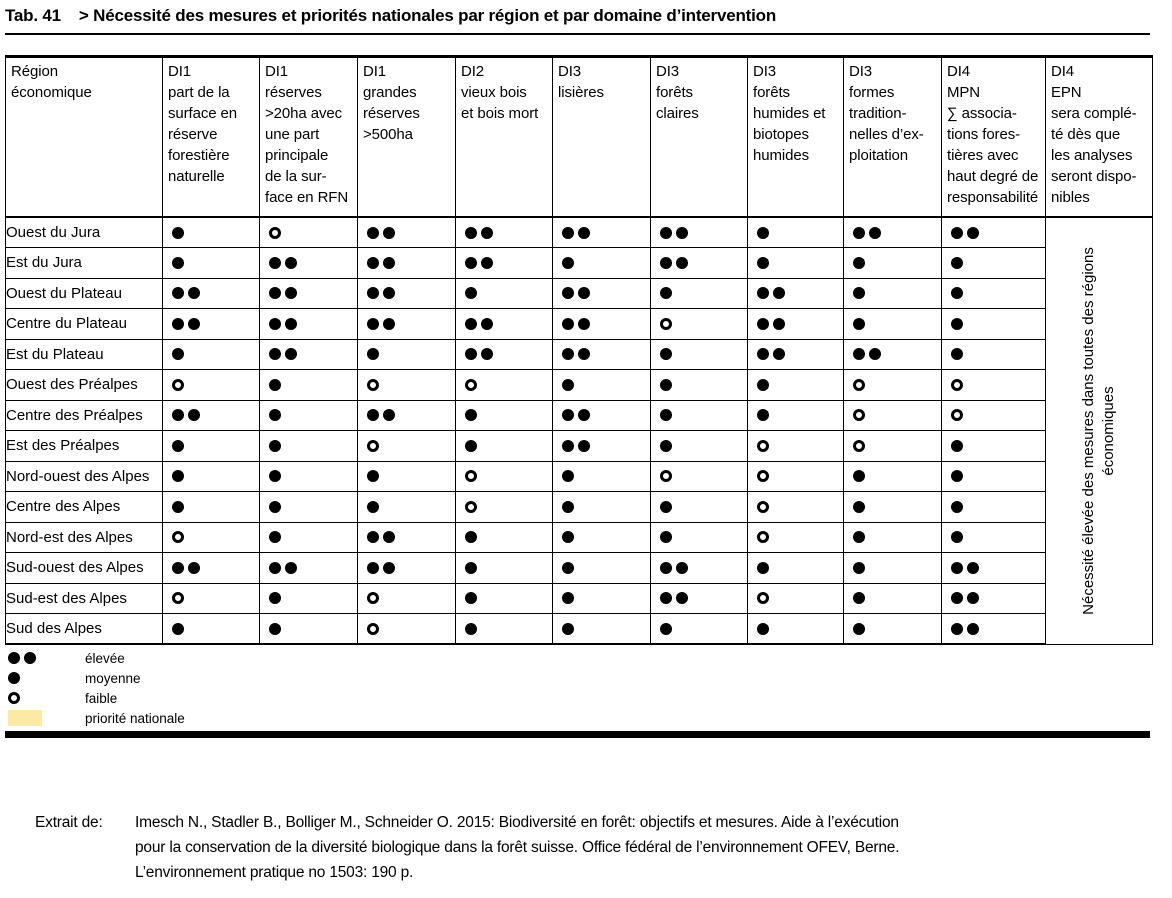  I want to click on column-header-7: DI3 forêts humides et biotopes humides, so click(795, 136).